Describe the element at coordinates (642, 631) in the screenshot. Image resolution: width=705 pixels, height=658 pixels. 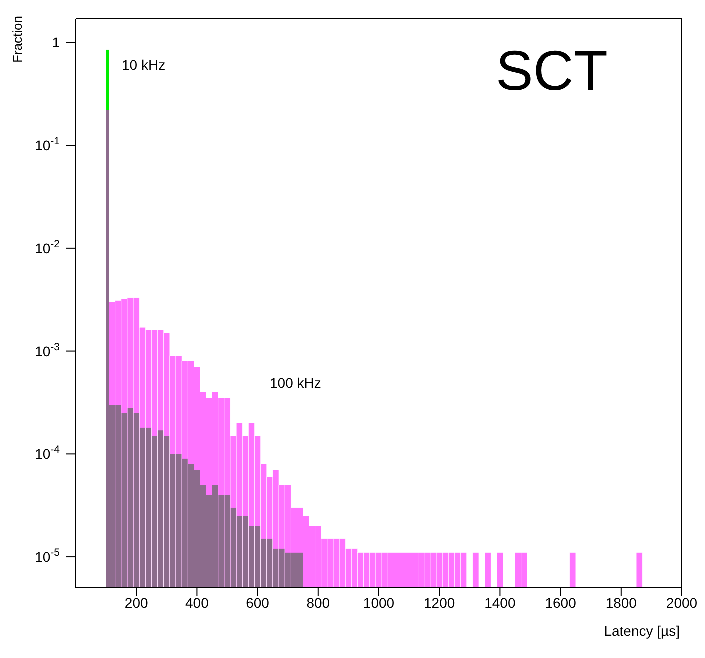
I see `x-axis-title: Latency [µs]` at that location.